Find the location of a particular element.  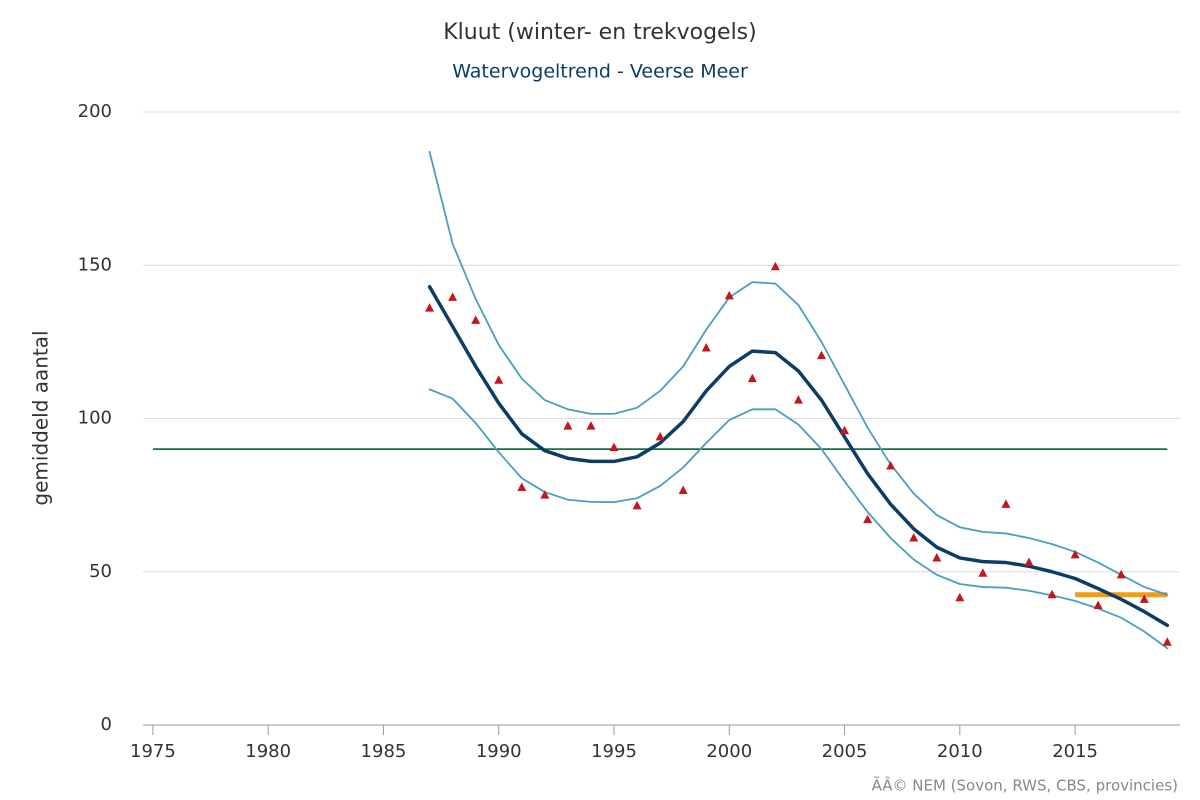

x-tick-label: 2000 is located at coordinates (729, 751).